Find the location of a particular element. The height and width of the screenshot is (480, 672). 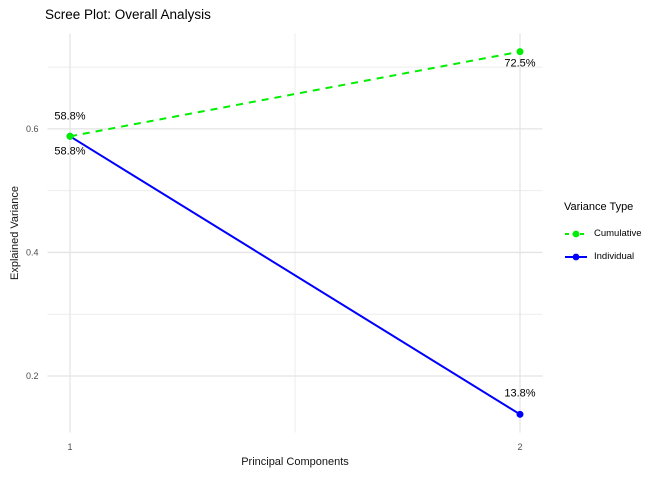

x-tick-label: 1 is located at coordinates (69, 447).